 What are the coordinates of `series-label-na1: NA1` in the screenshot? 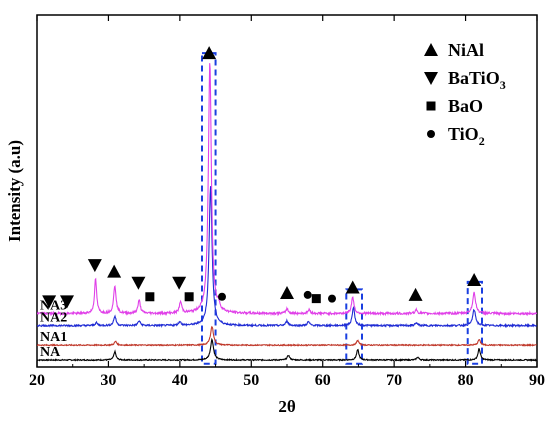 It's located at (53, 337).